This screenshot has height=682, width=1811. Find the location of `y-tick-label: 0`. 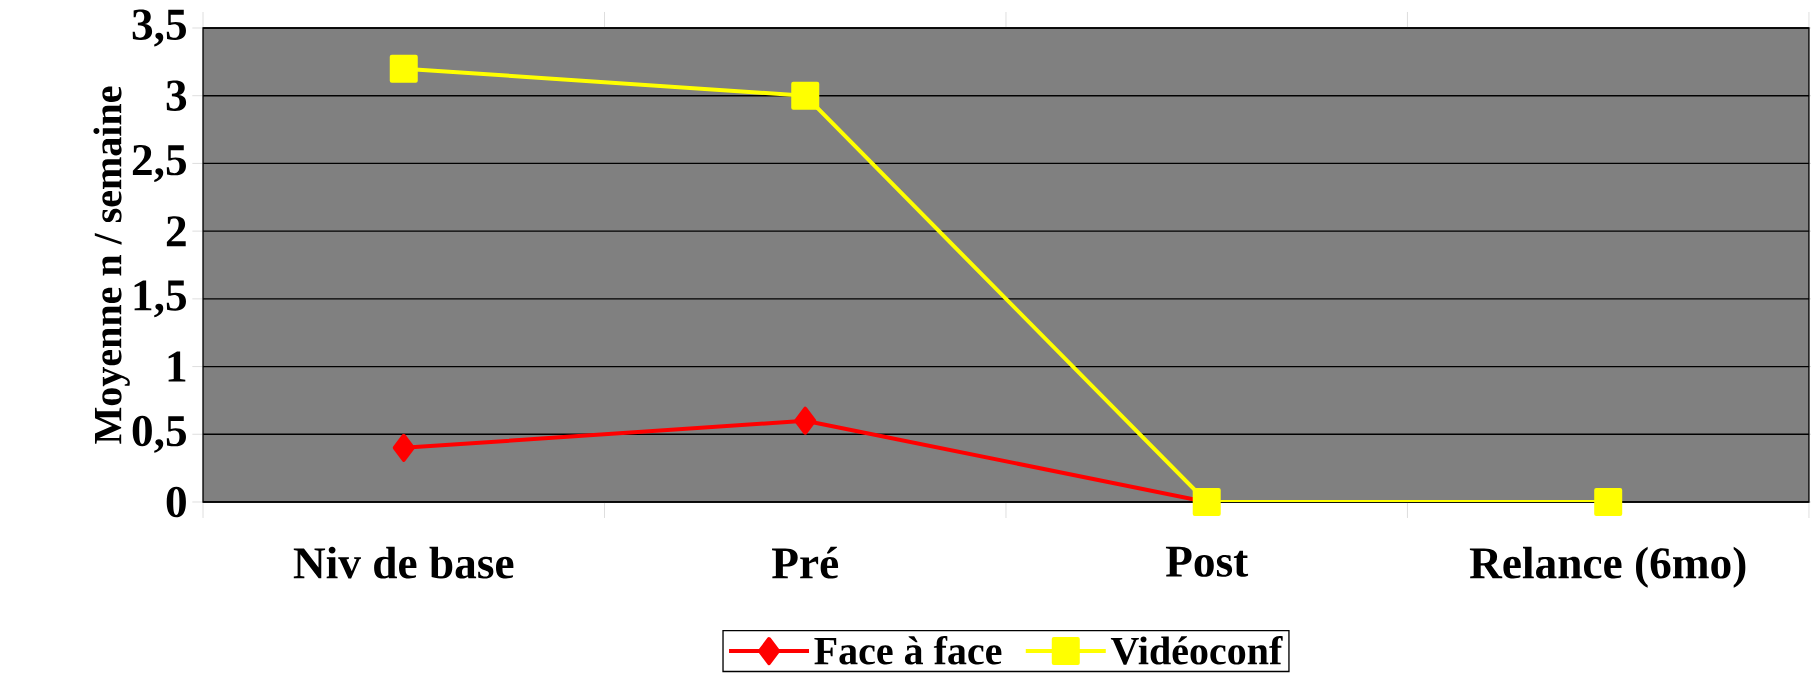

y-tick-label: 0 is located at coordinates (176, 502).